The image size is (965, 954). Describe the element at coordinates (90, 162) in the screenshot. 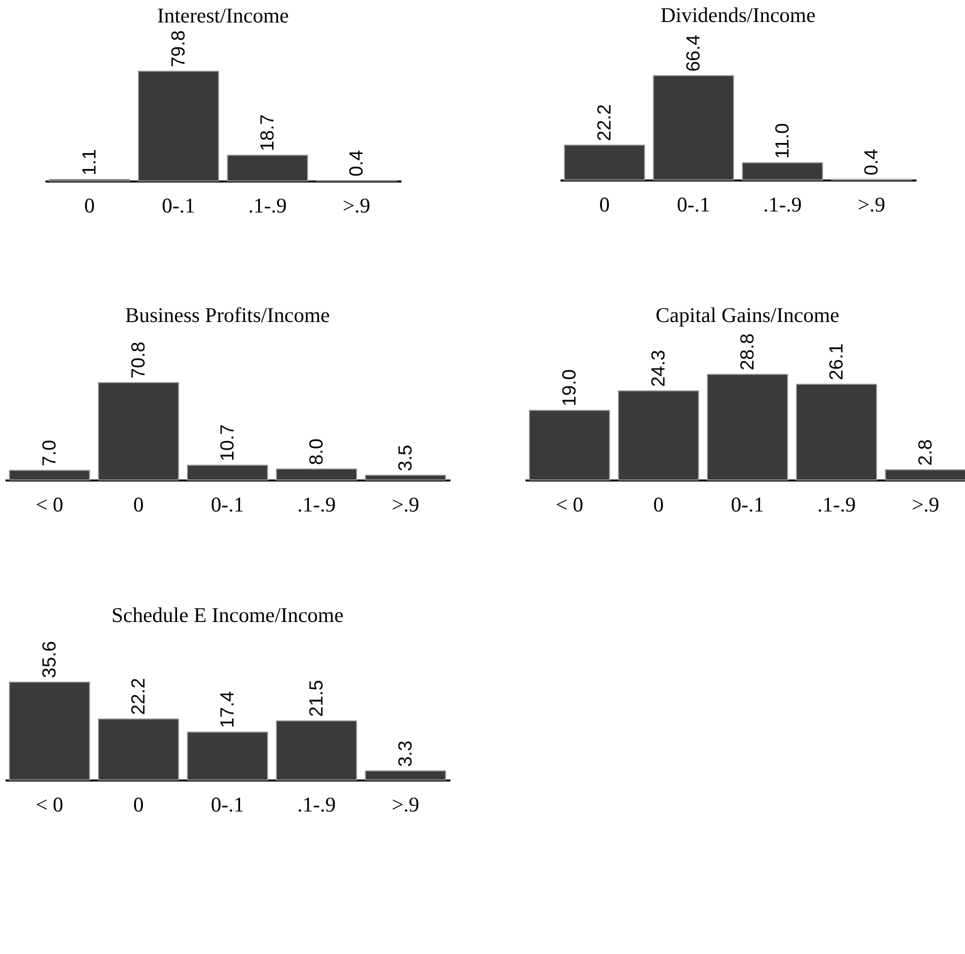

I see `data-label: 1.1` at that location.